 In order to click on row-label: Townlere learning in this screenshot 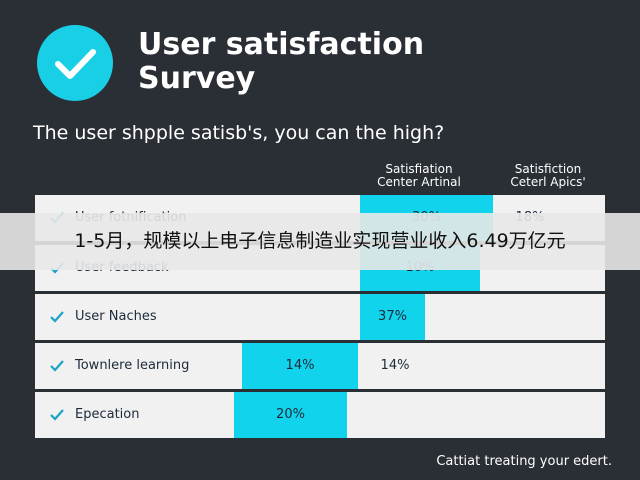, I will do `click(132, 365)`.